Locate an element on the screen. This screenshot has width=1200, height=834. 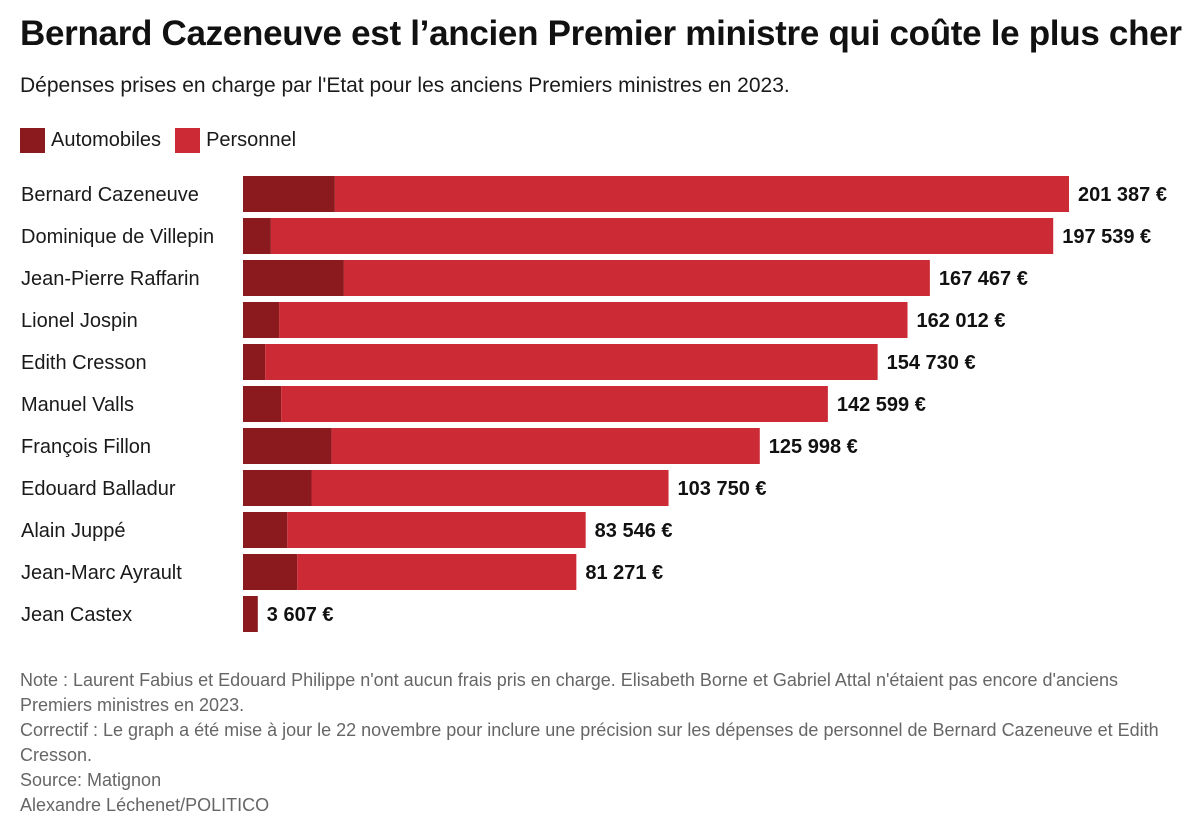
category-label-edith-cresson: Edith Cresson is located at coordinates (84, 363).